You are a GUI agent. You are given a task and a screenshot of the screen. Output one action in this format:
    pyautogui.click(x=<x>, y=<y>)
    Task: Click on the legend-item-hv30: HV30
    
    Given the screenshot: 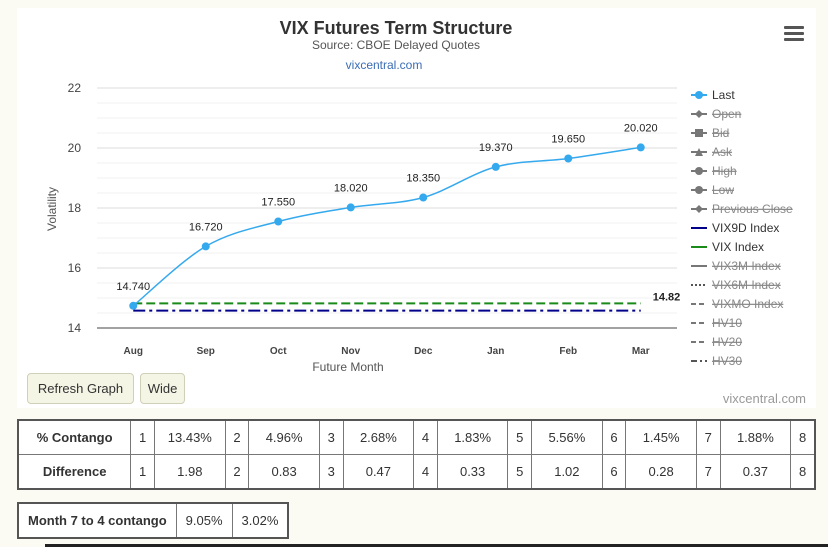 What is the action you would take?
    pyautogui.click(x=716, y=361)
    